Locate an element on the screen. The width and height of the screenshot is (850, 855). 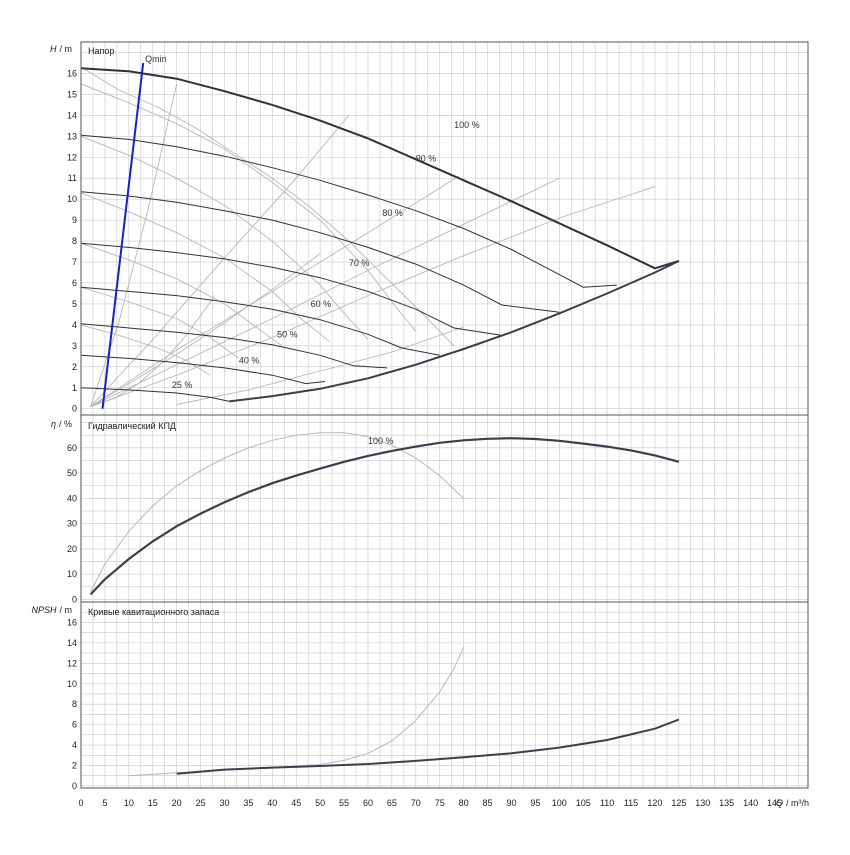
head-axis-label: H / m is located at coordinates (61, 49).